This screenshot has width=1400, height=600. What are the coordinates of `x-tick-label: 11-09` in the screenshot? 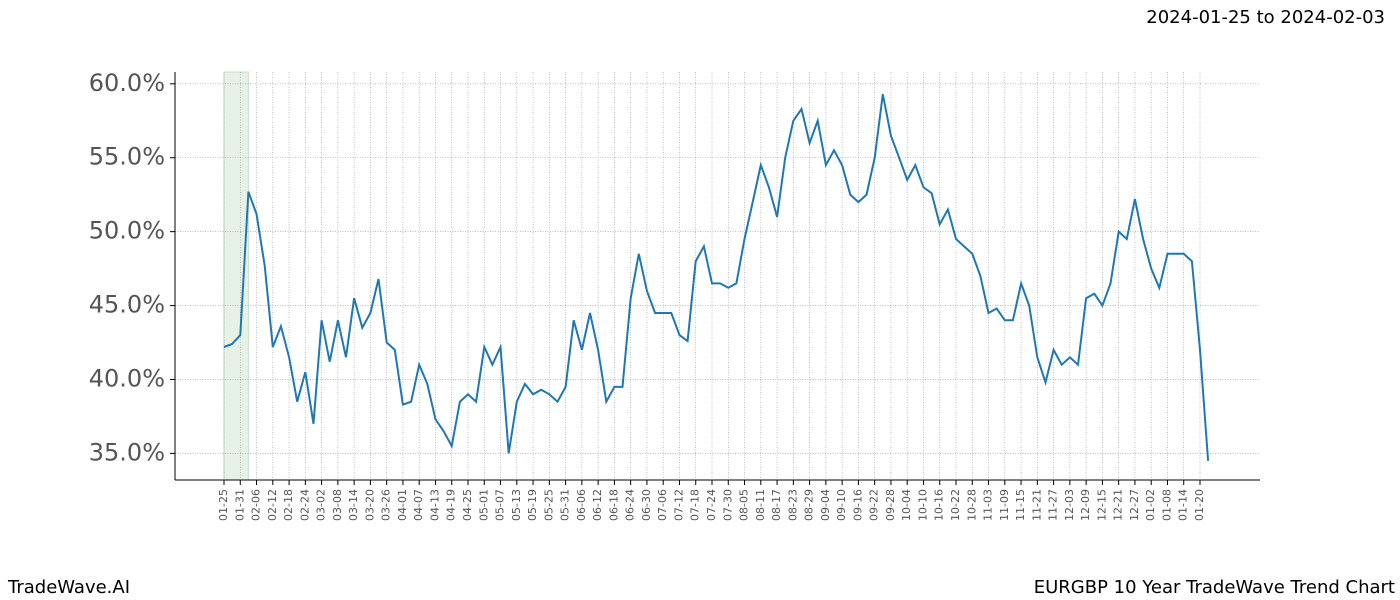 It's located at (1004, 505).